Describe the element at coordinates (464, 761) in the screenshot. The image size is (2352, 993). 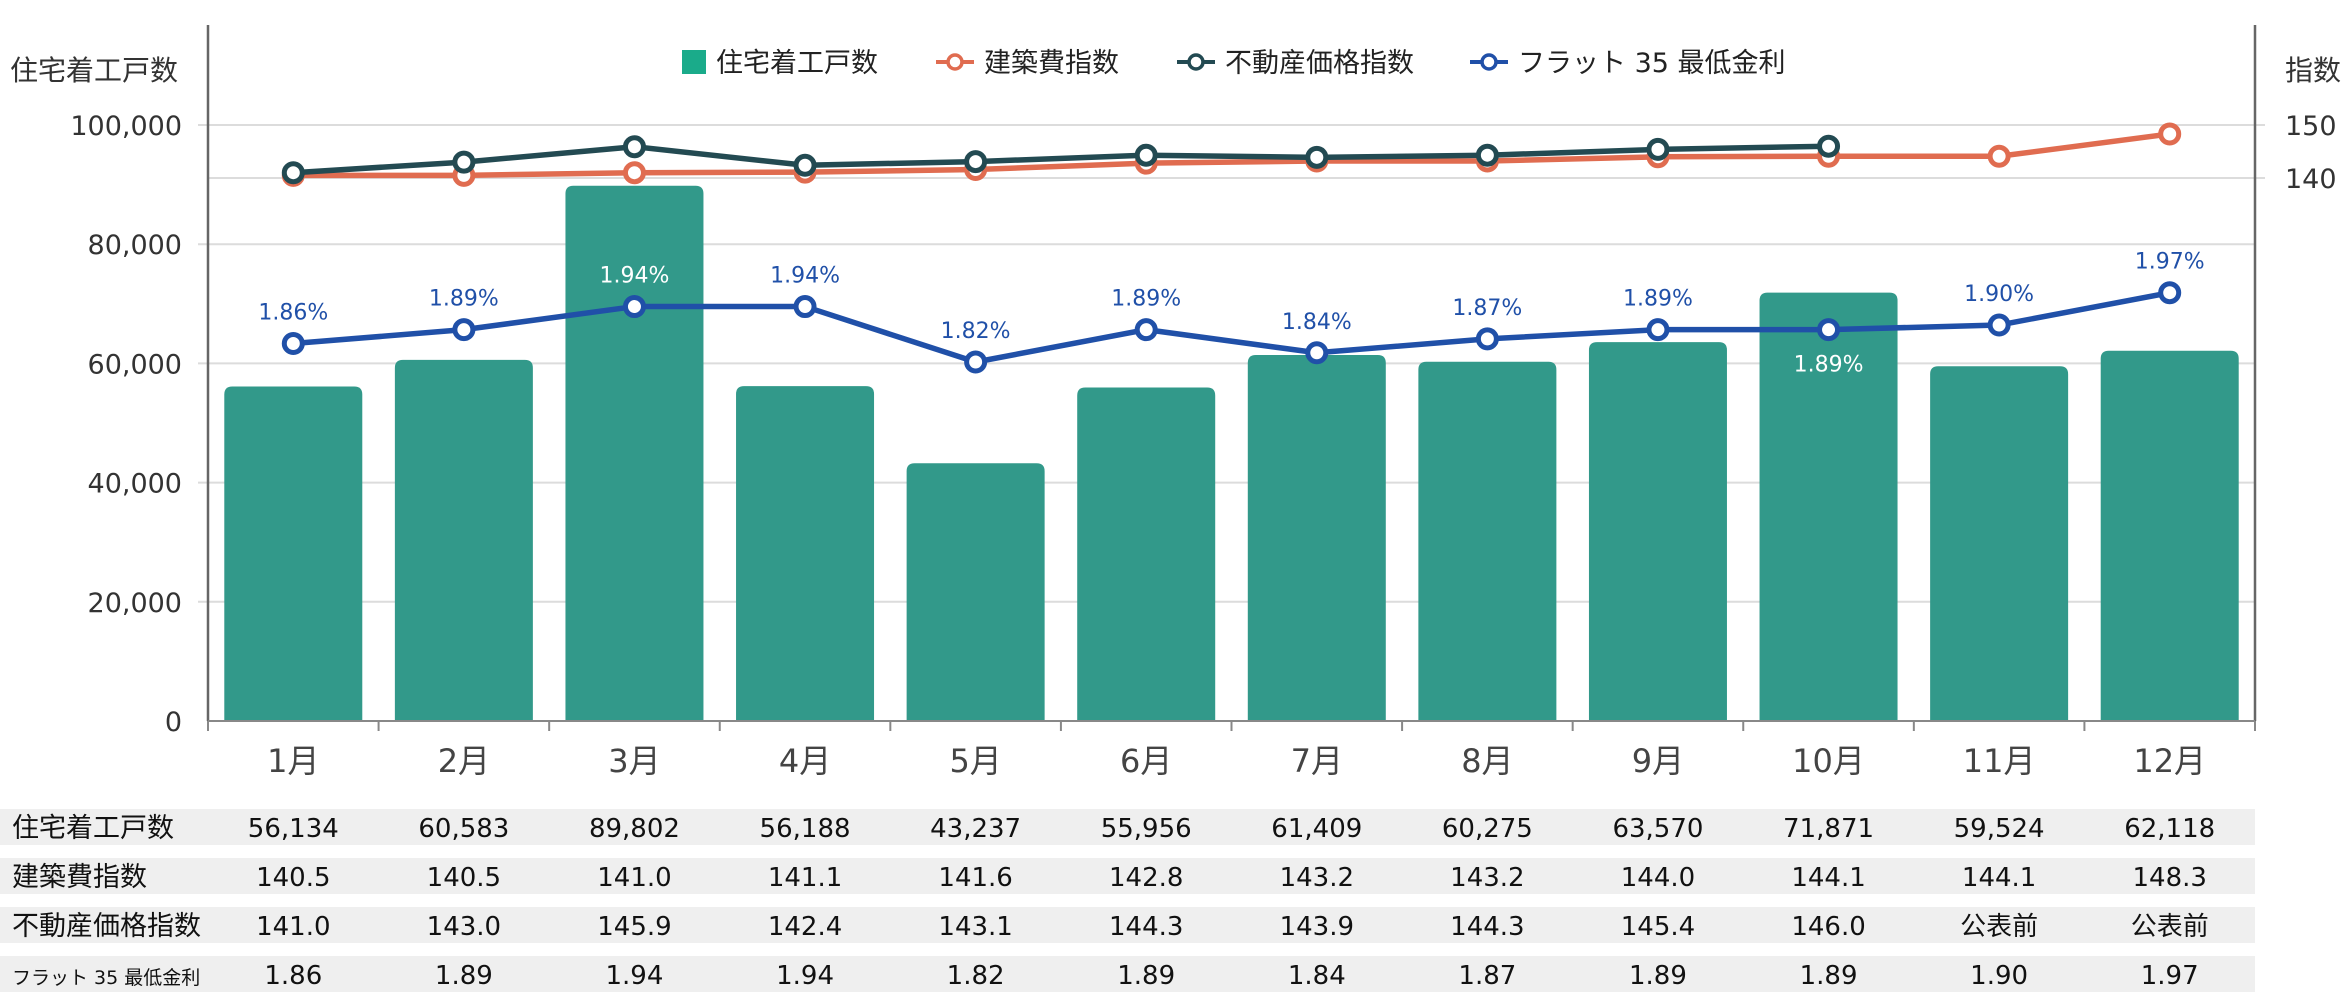
I see `x-tick-label: 2月` at that location.